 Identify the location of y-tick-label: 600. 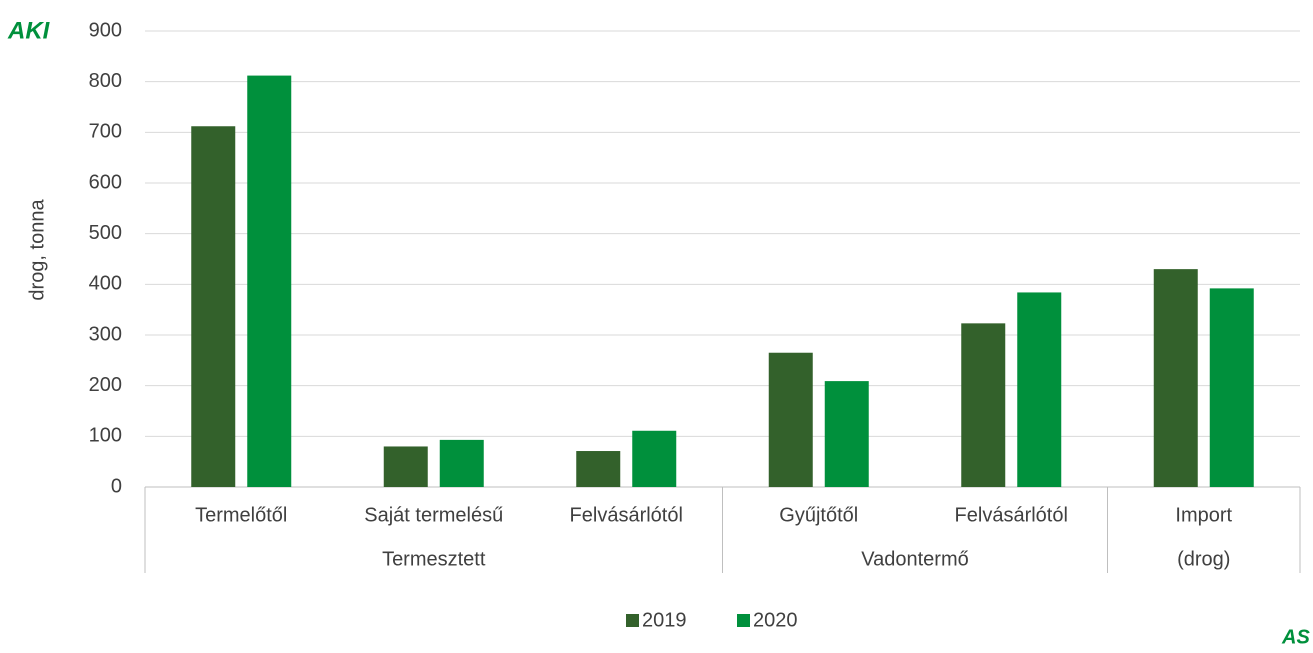
(105, 182).